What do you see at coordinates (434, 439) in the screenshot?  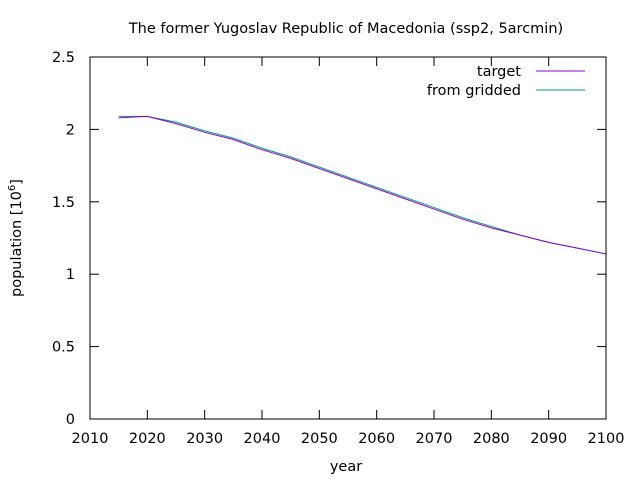 I see `x-tick-label: 2070` at bounding box center [434, 439].